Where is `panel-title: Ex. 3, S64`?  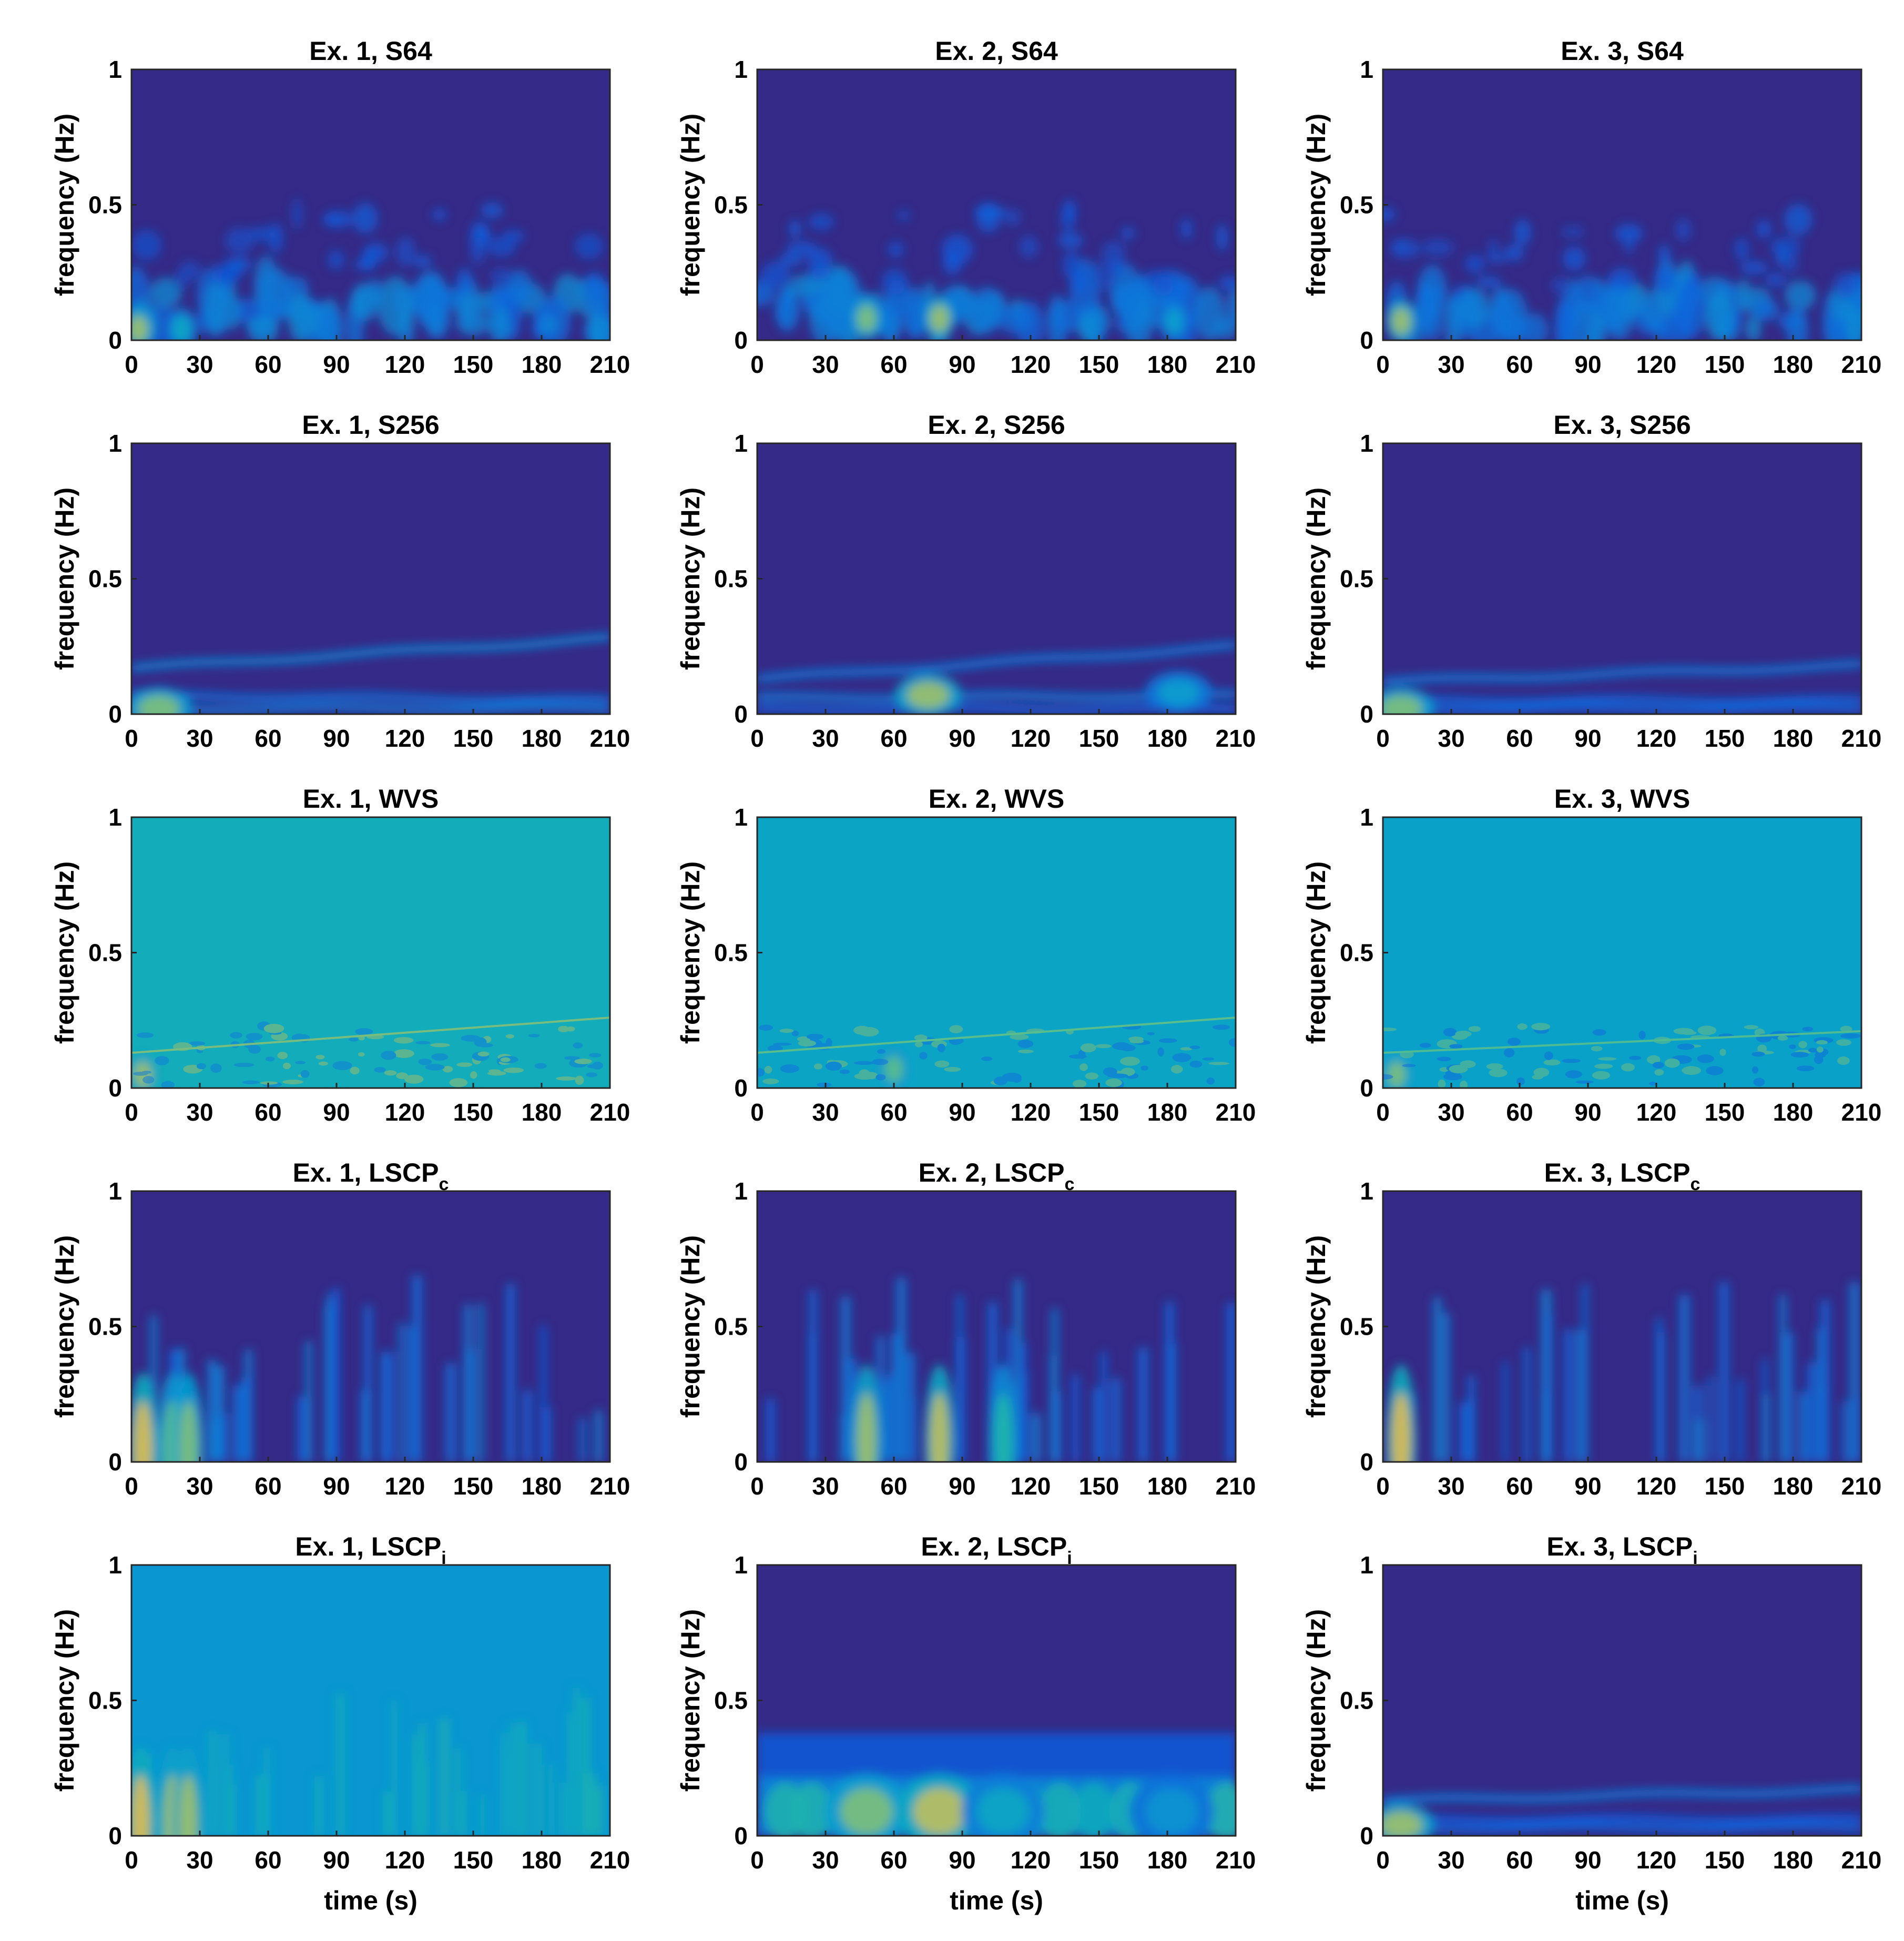 panel-title: Ex. 3, S64 is located at coordinates (1622, 51).